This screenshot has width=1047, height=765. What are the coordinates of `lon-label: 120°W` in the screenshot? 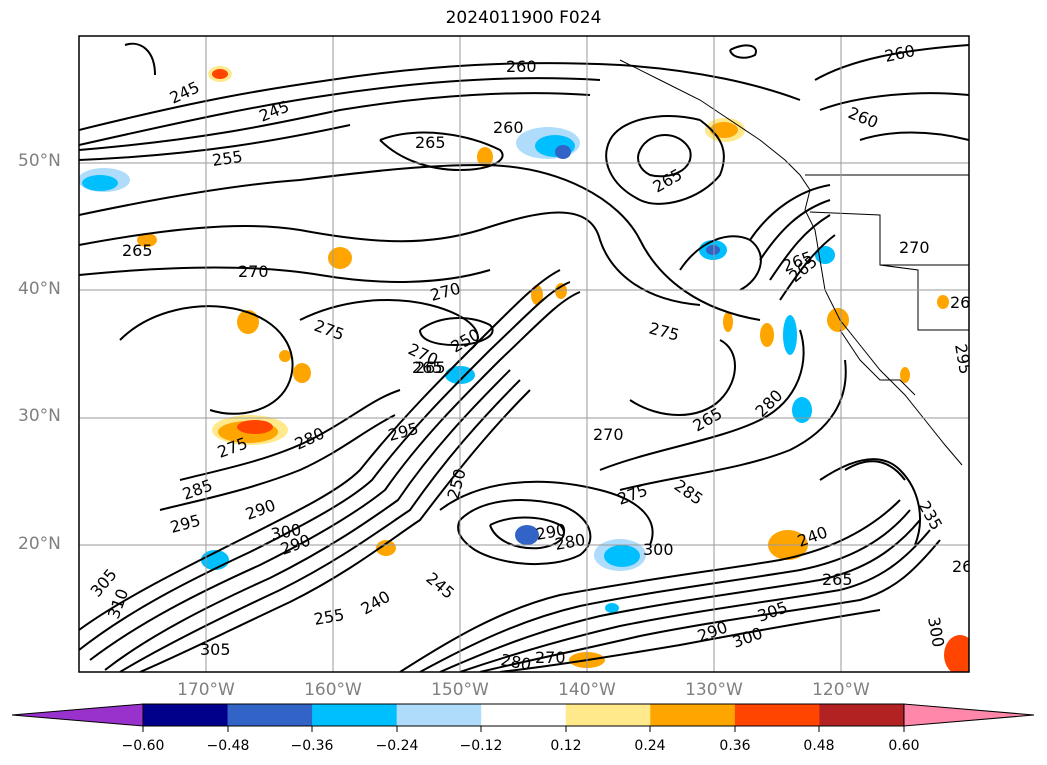 It's located at (841, 690).